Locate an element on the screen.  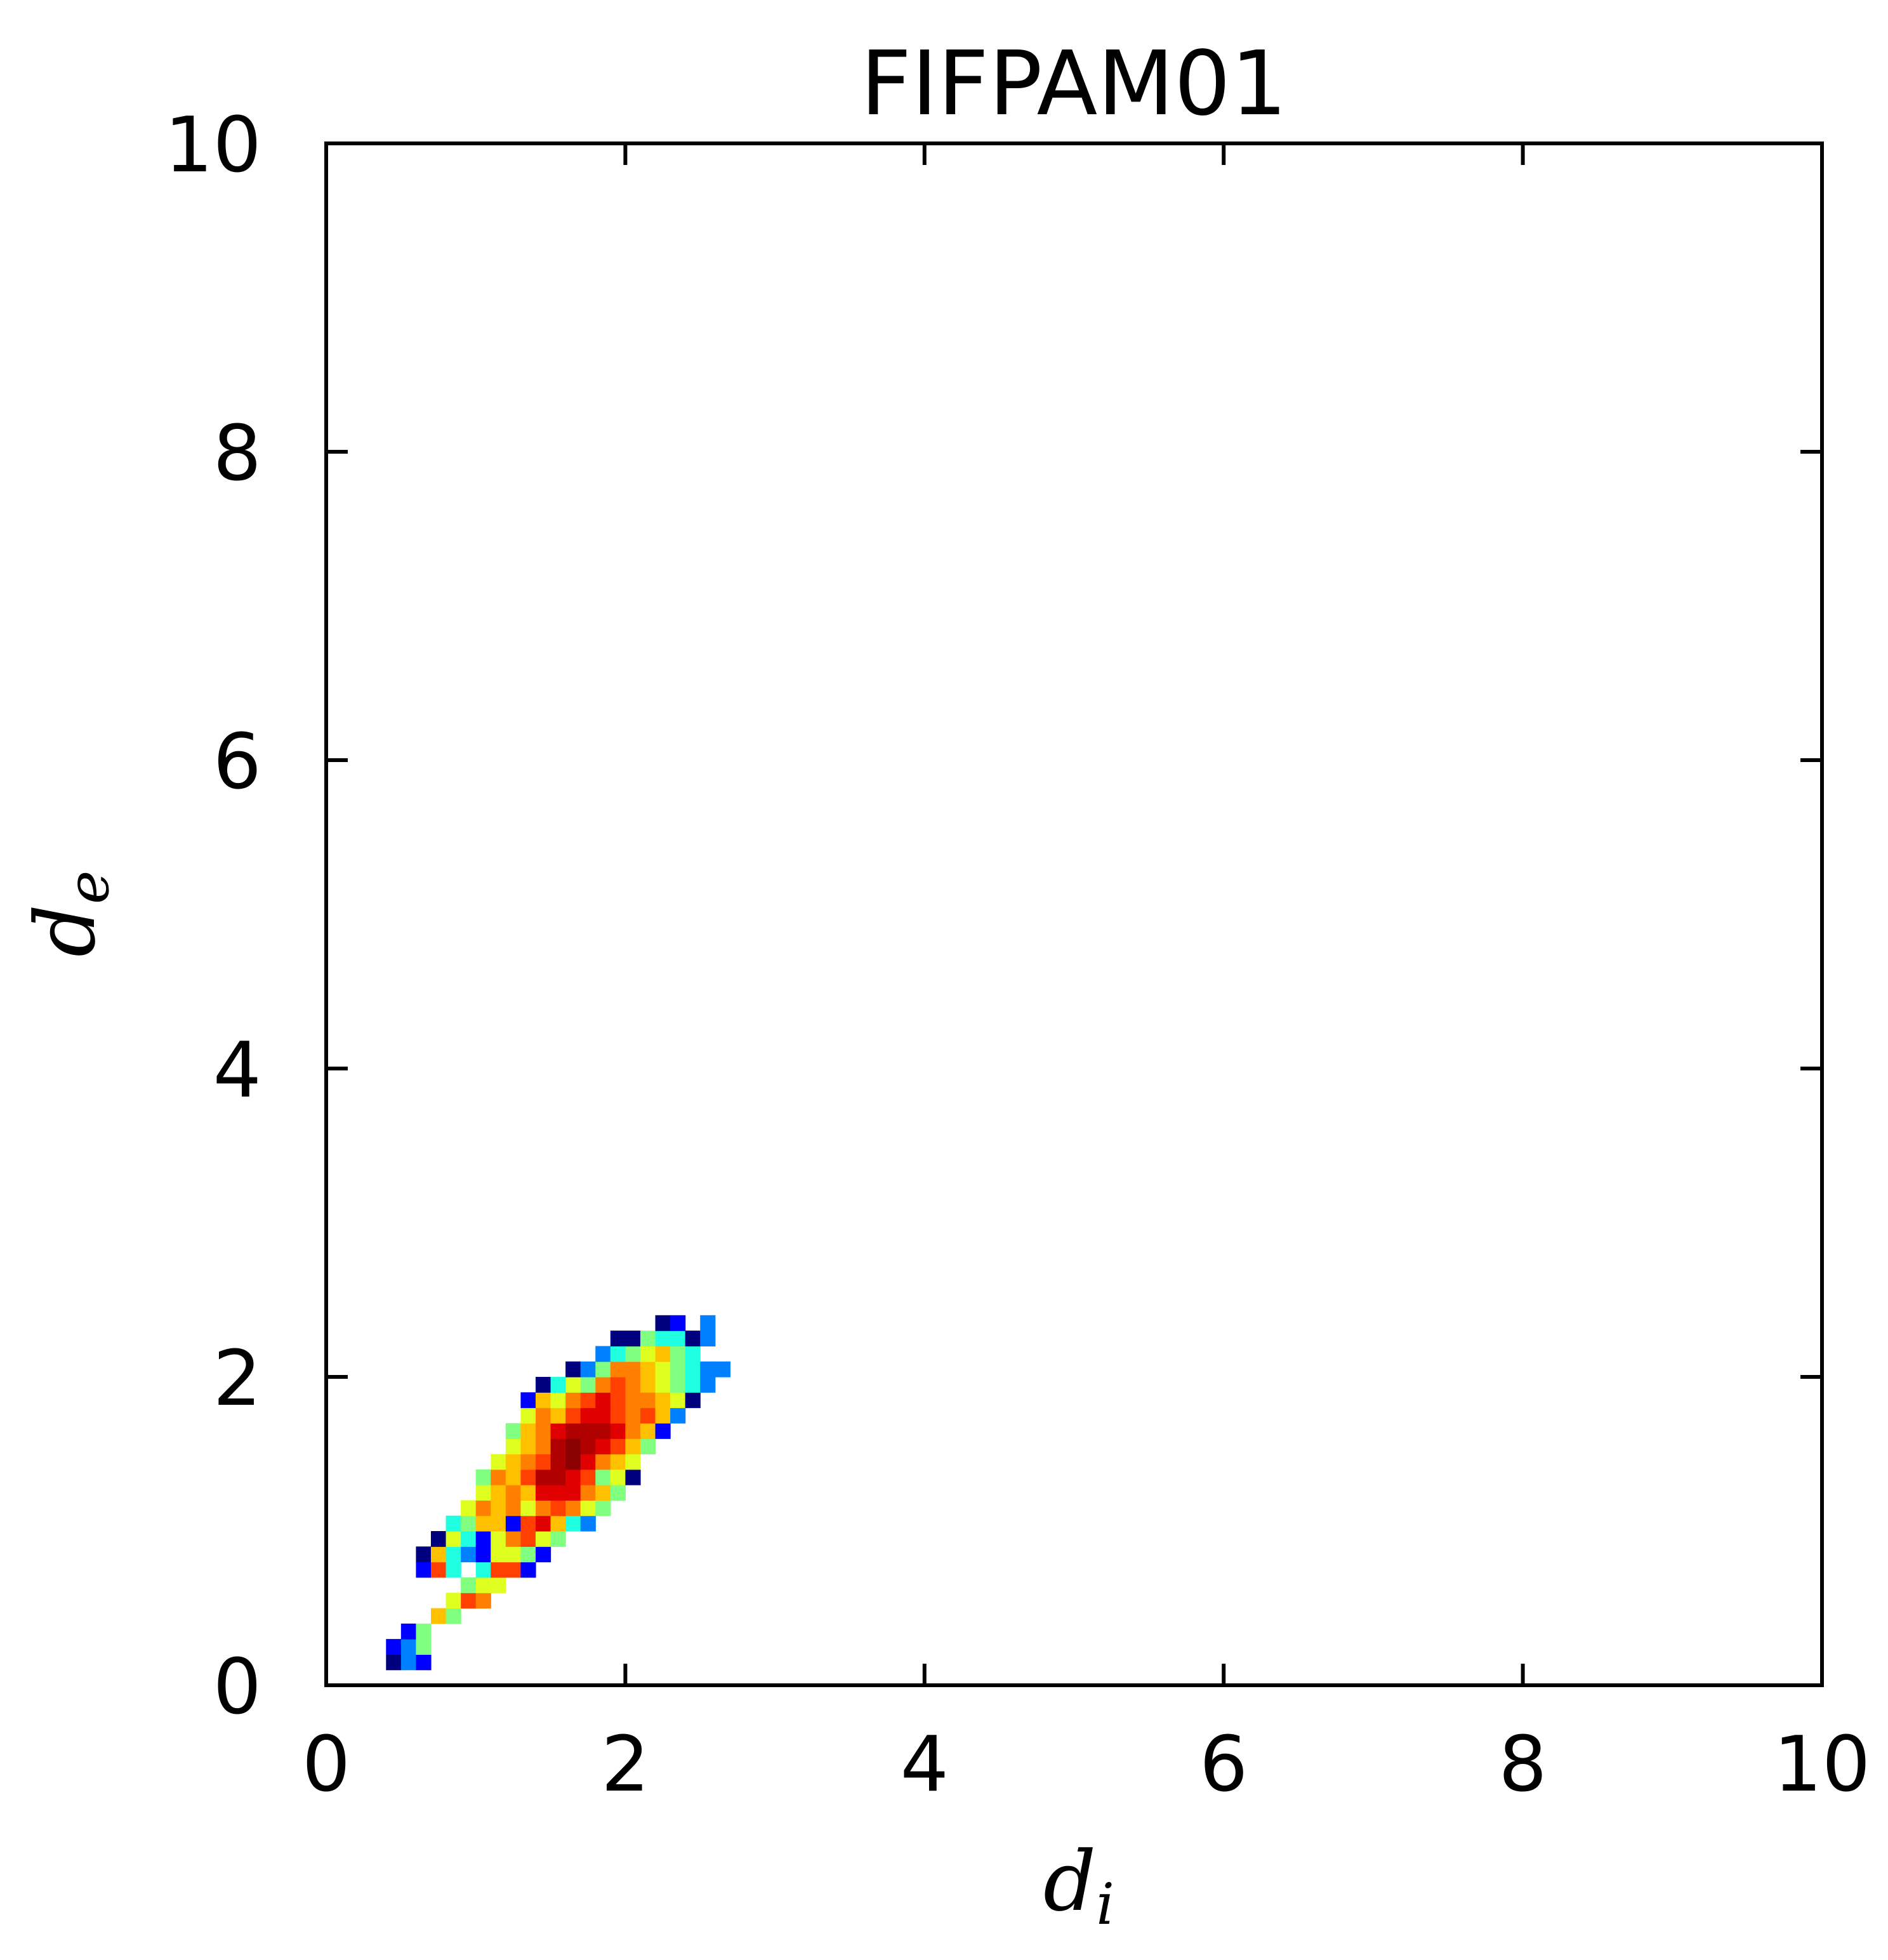
x-tick-label: 6 is located at coordinates (1223, 1765).